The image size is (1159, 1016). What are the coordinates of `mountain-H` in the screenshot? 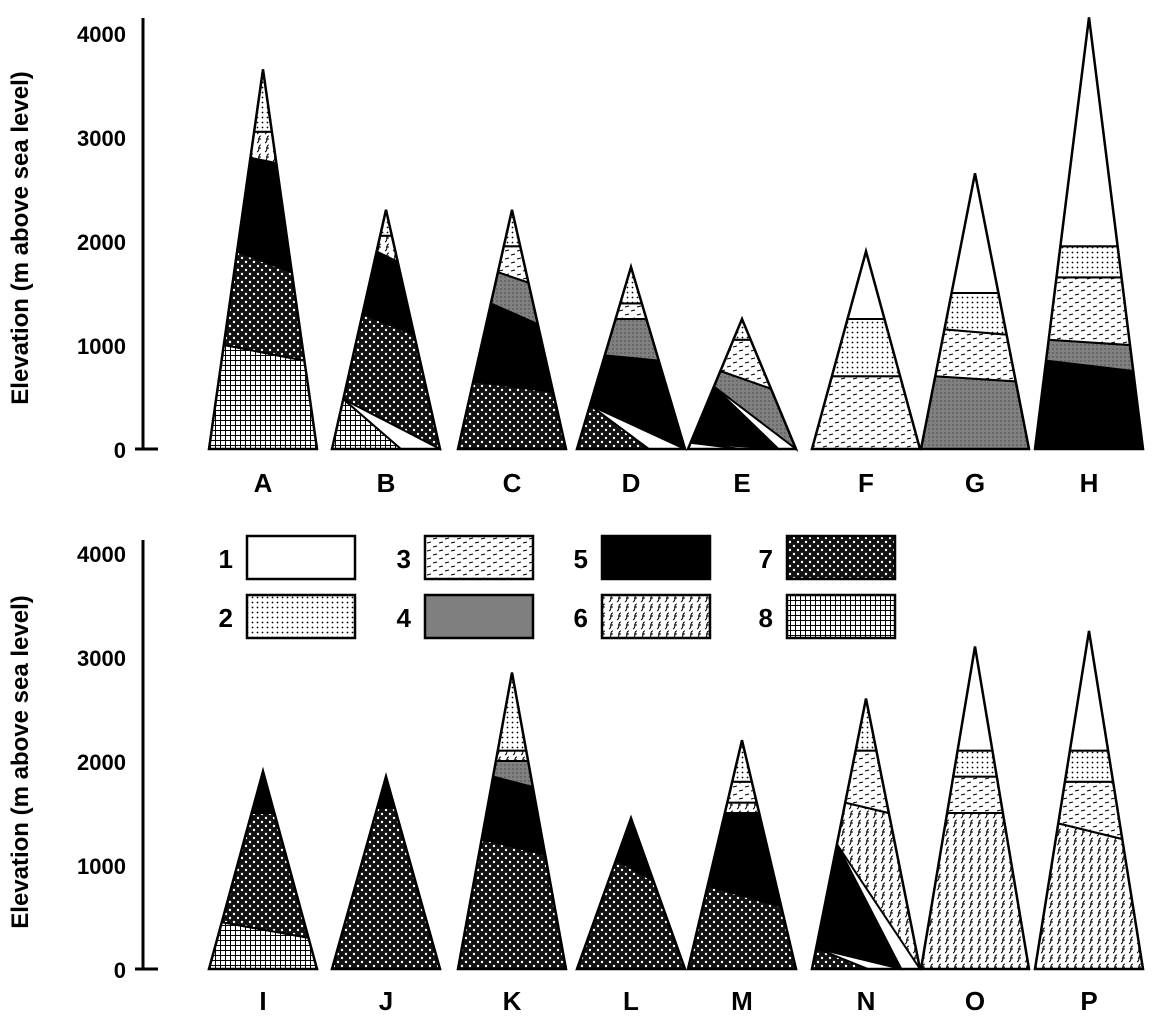 It's located at (1089, 234).